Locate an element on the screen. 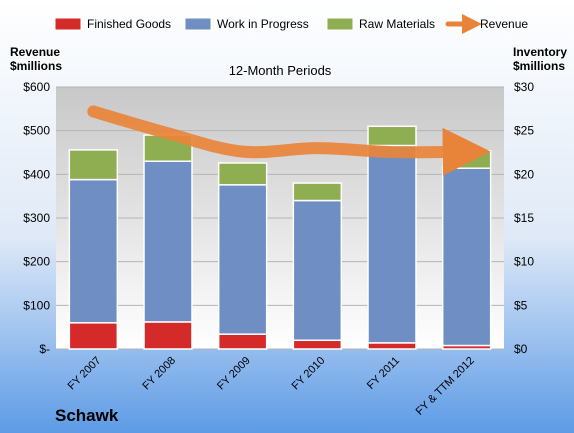  legend-work-in-progress-label: Work in Progress is located at coordinates (263, 24).